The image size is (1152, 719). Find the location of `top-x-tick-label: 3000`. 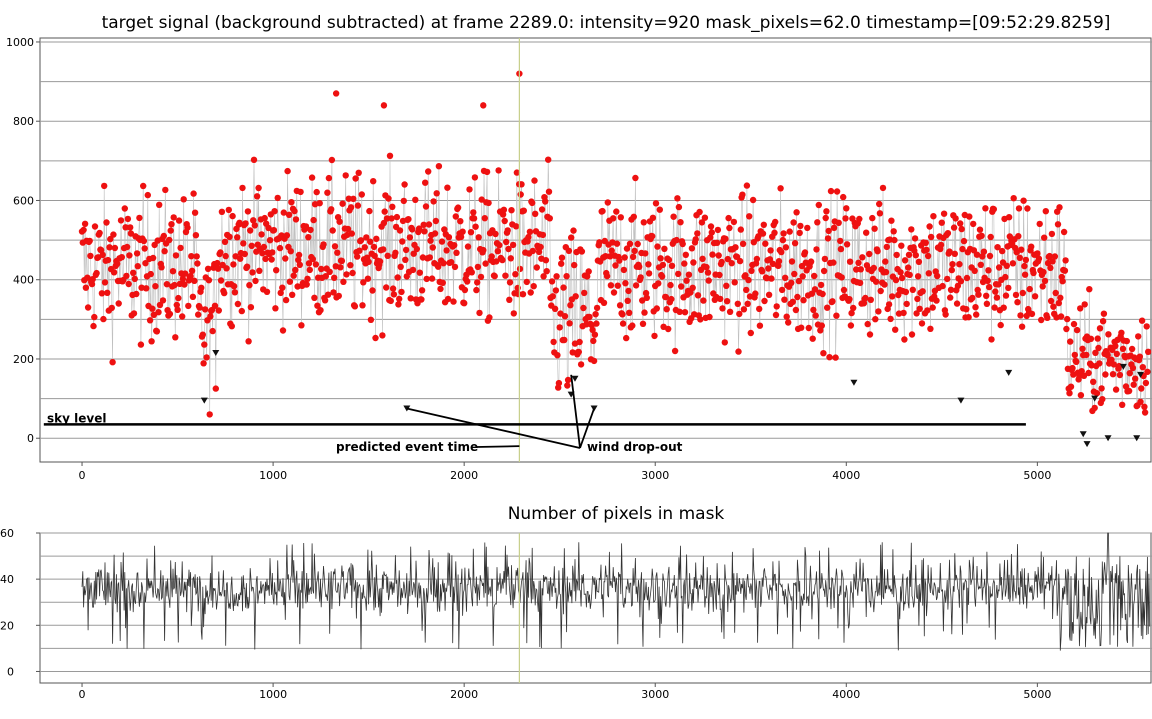

top-x-tick-label: 3000 is located at coordinates (655, 475).